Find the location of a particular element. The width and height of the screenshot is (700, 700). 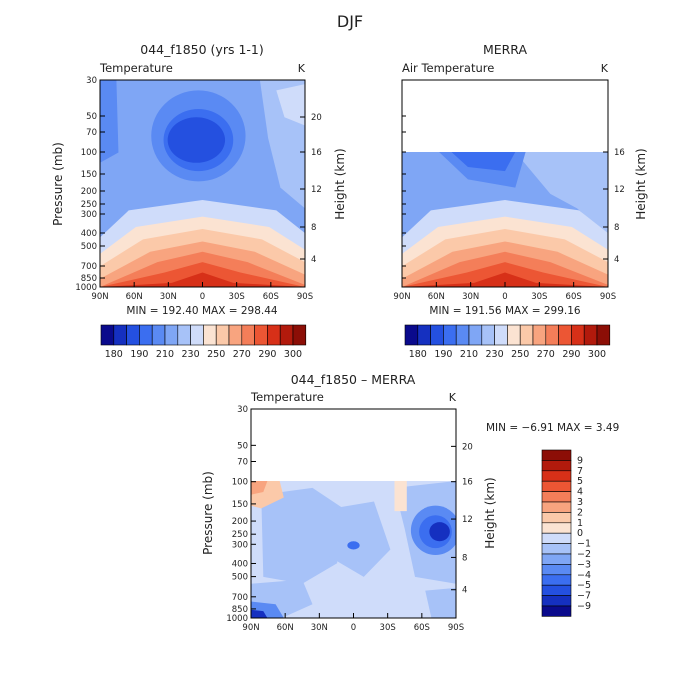

colorbar: 180 190 210 230 250 270 290 300 is located at coordinates (203, 342).